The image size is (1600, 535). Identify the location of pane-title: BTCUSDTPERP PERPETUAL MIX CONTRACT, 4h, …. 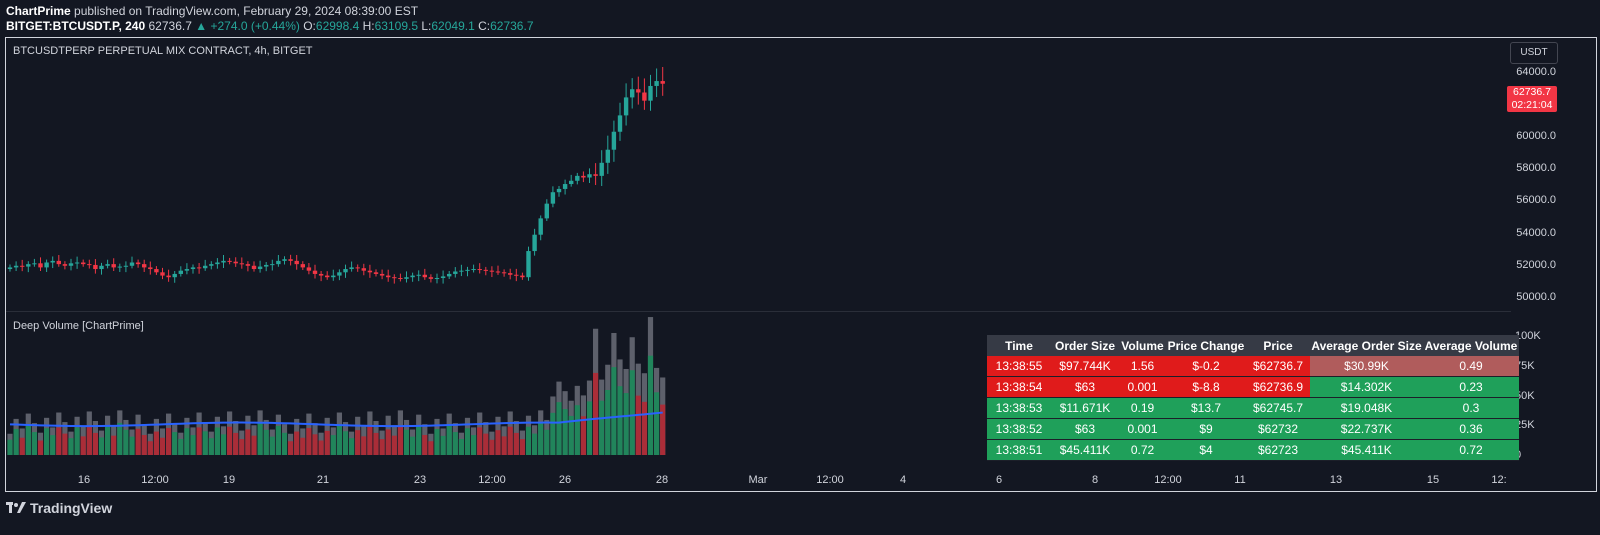
(163, 51).